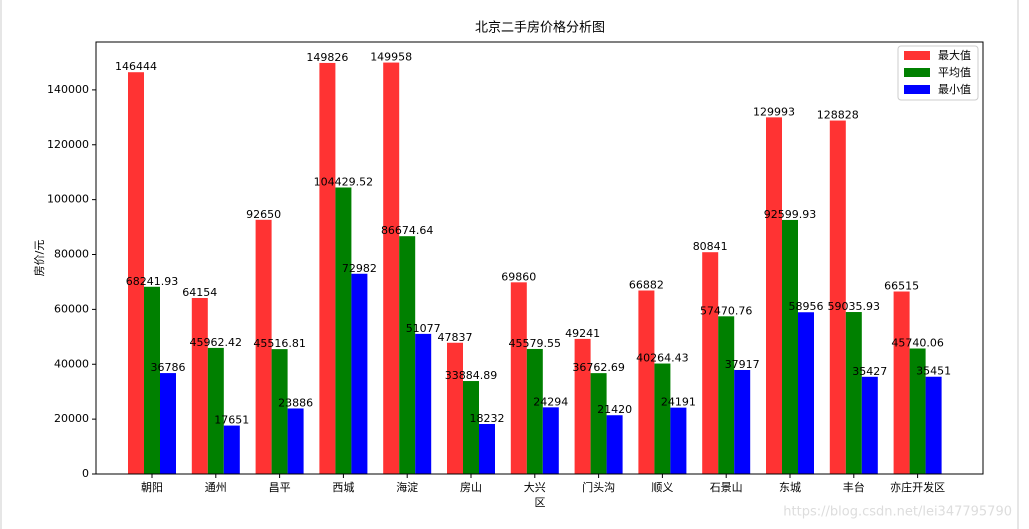 The height and width of the screenshot is (529, 1029). I want to click on data-label: 24191, so click(678, 402).